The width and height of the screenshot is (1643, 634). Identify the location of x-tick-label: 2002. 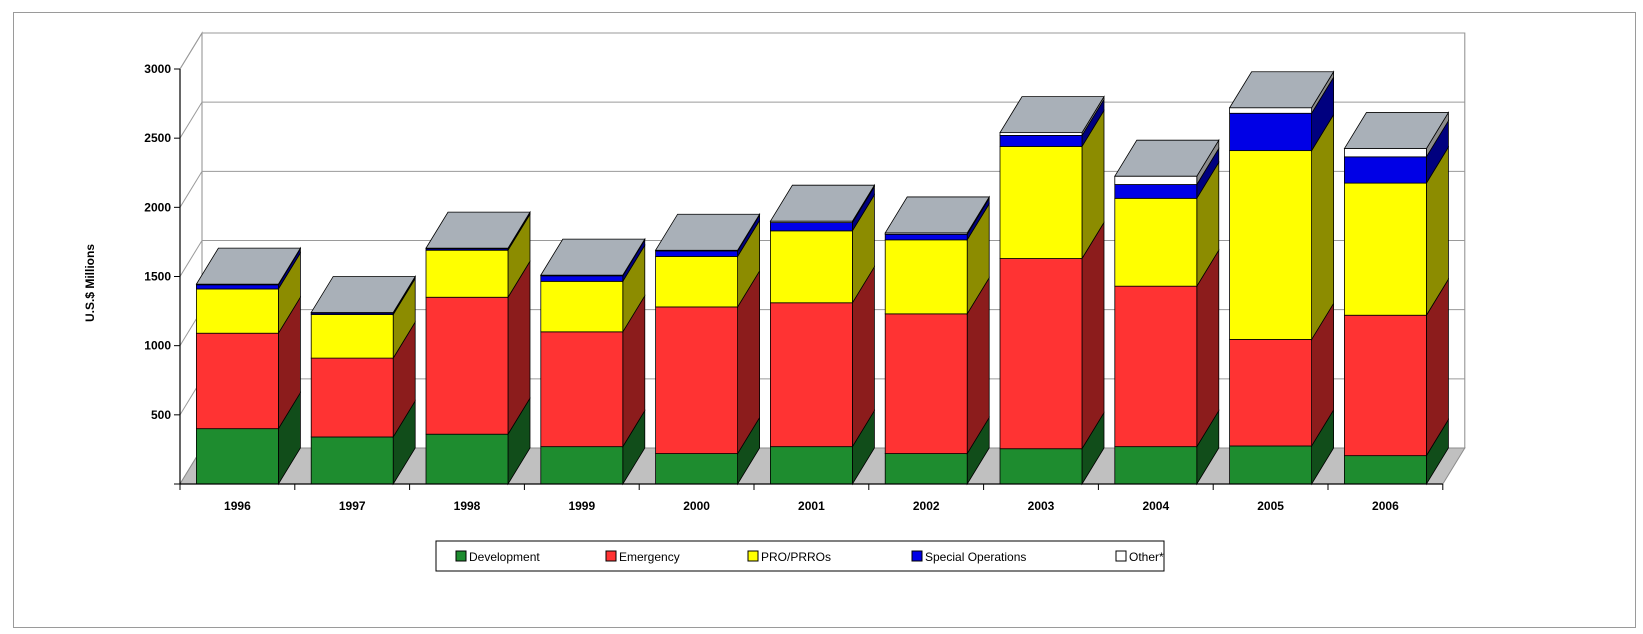
(926, 506).